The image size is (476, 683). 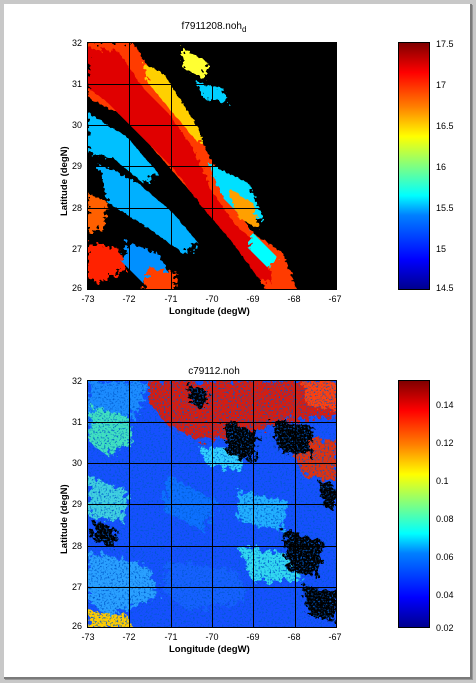 What do you see at coordinates (441, 85) in the screenshot?
I see `colorbar-tick-label: 17` at bounding box center [441, 85].